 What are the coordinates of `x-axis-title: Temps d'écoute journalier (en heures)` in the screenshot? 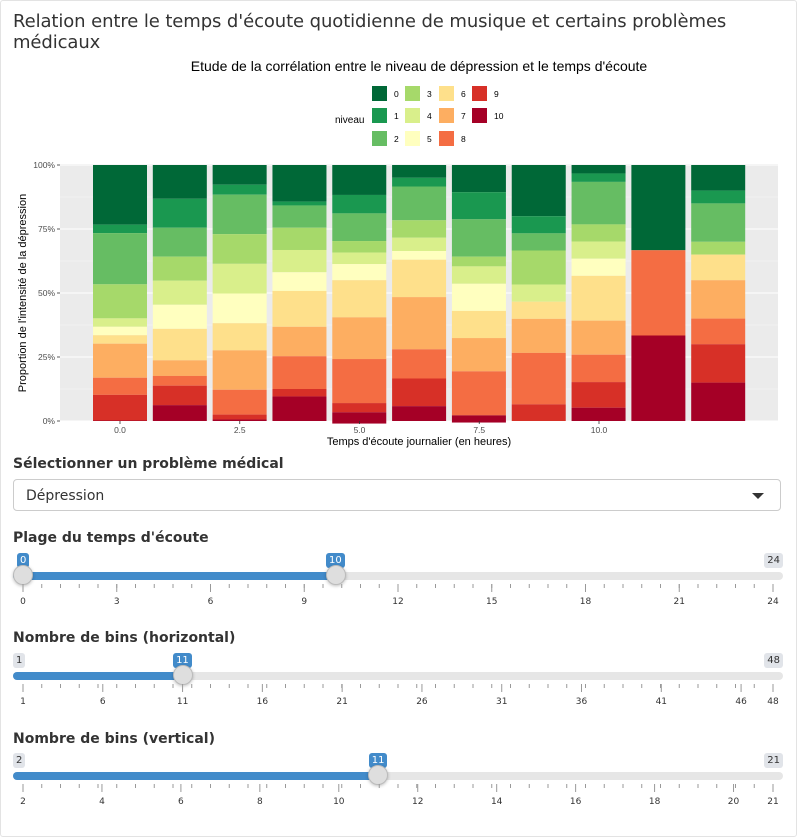 It's located at (419, 442).